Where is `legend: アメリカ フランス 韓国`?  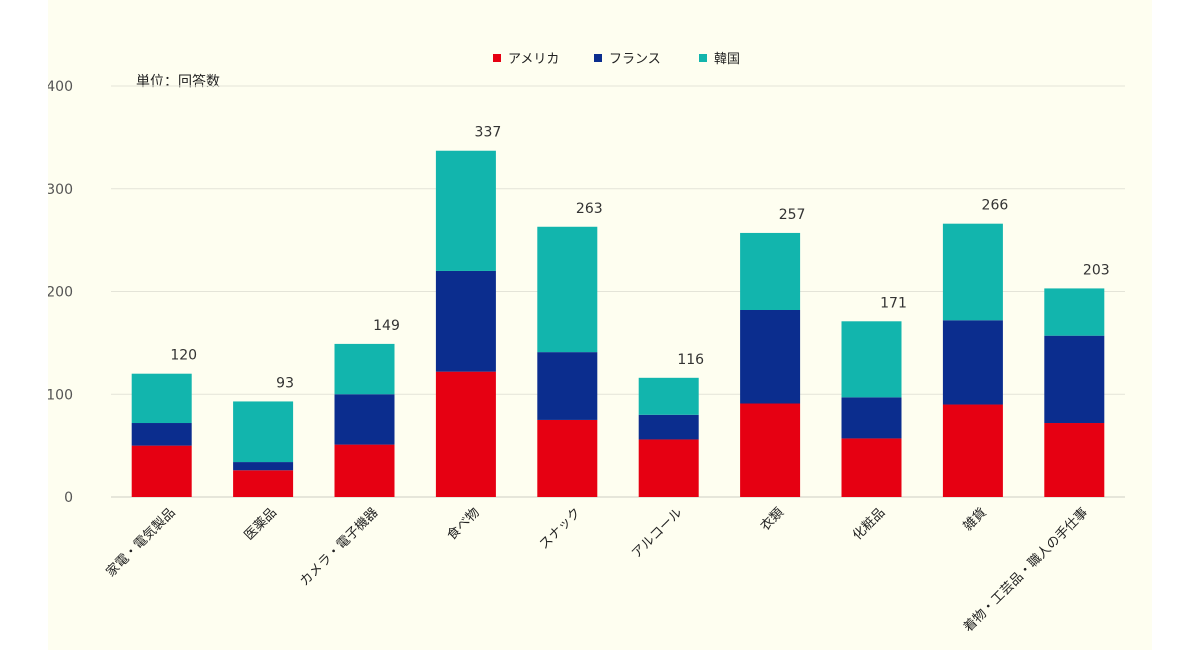 legend: アメリカ フランス 韓国 is located at coordinates (616, 59).